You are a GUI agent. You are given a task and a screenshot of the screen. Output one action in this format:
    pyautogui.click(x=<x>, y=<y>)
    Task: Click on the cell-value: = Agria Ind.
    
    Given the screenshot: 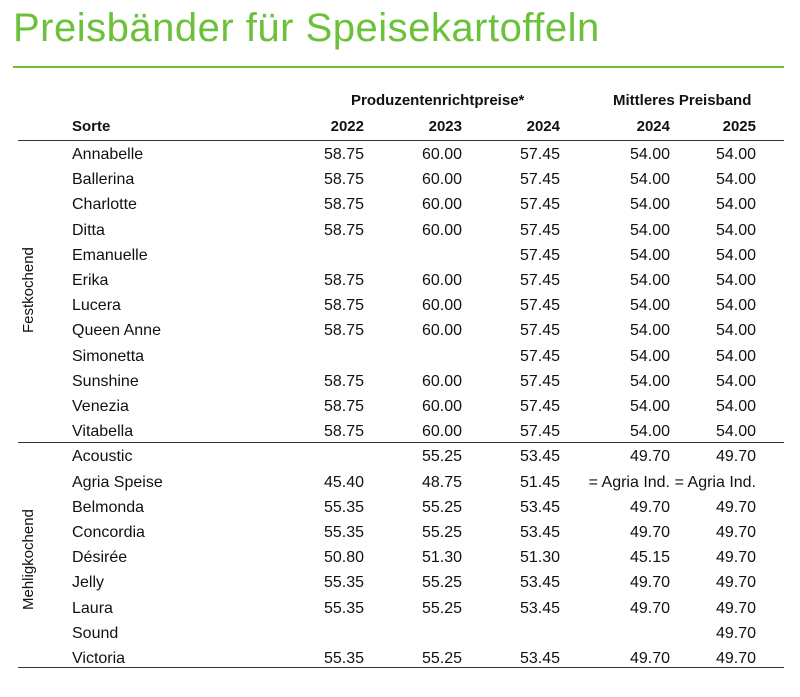 What is the action you would take?
    pyautogui.click(x=629, y=482)
    